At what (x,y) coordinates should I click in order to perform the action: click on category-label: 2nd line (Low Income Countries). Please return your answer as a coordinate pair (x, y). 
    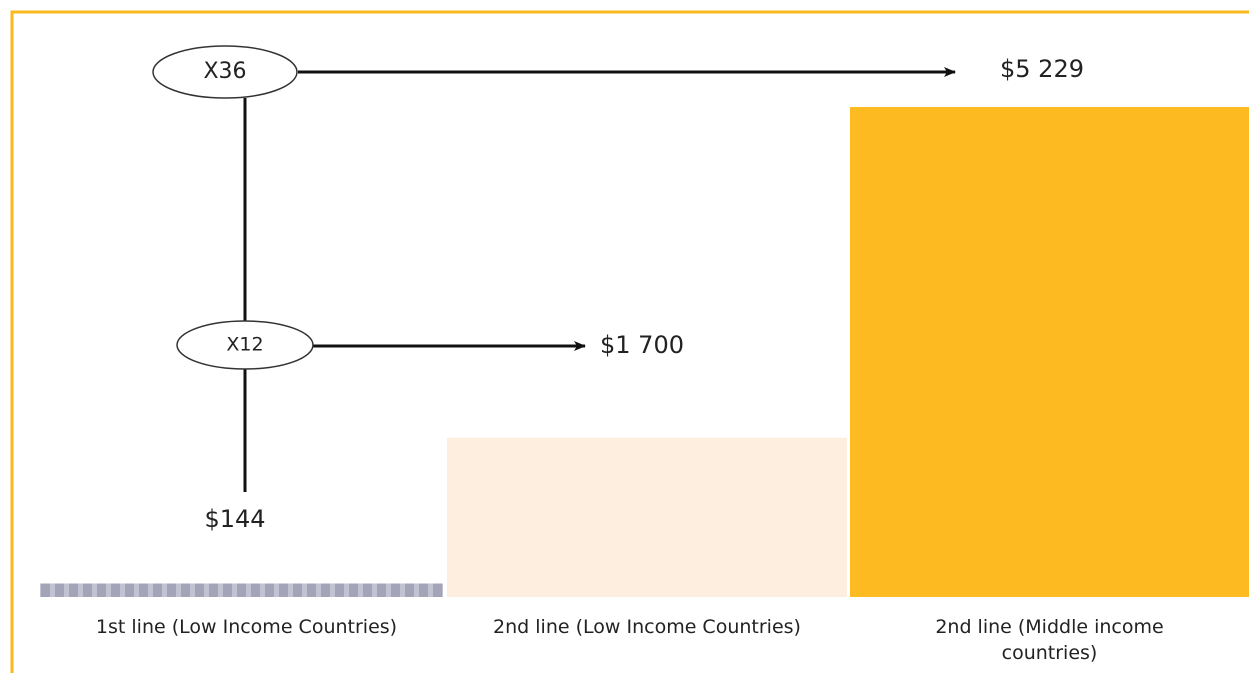
    Looking at the image, I should click on (647, 627).